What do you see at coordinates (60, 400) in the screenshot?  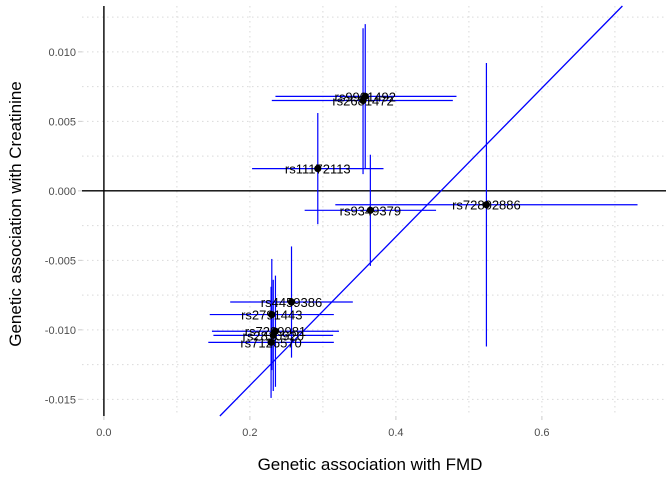 I see `y-tick-label: -0.015` at bounding box center [60, 400].